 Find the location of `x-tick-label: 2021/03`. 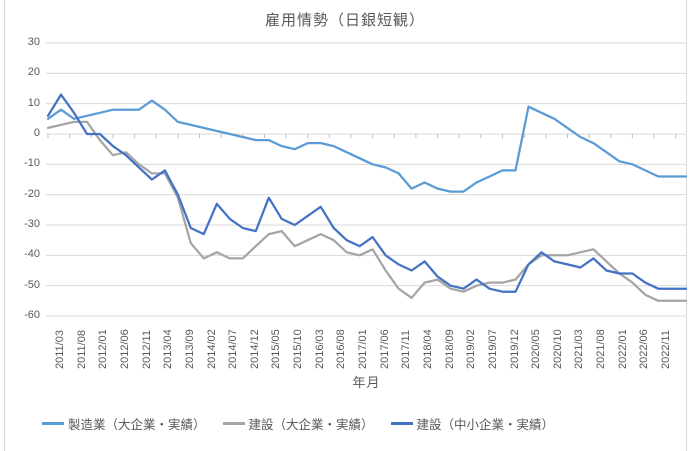

x-tick-label: 2021/03 is located at coordinates (579, 349).